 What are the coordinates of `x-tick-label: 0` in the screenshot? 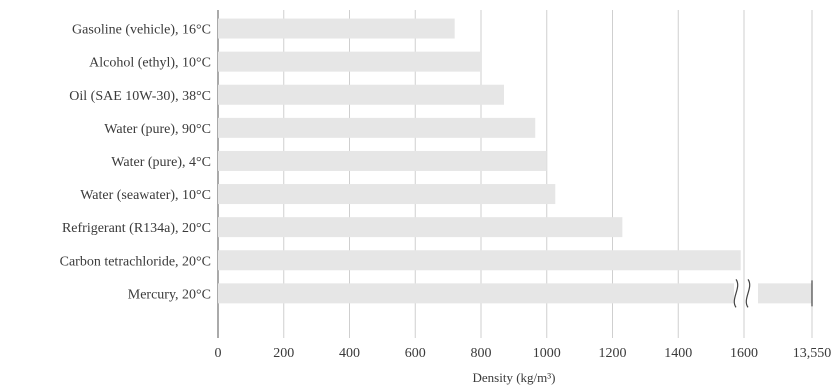 It's located at (218, 353).